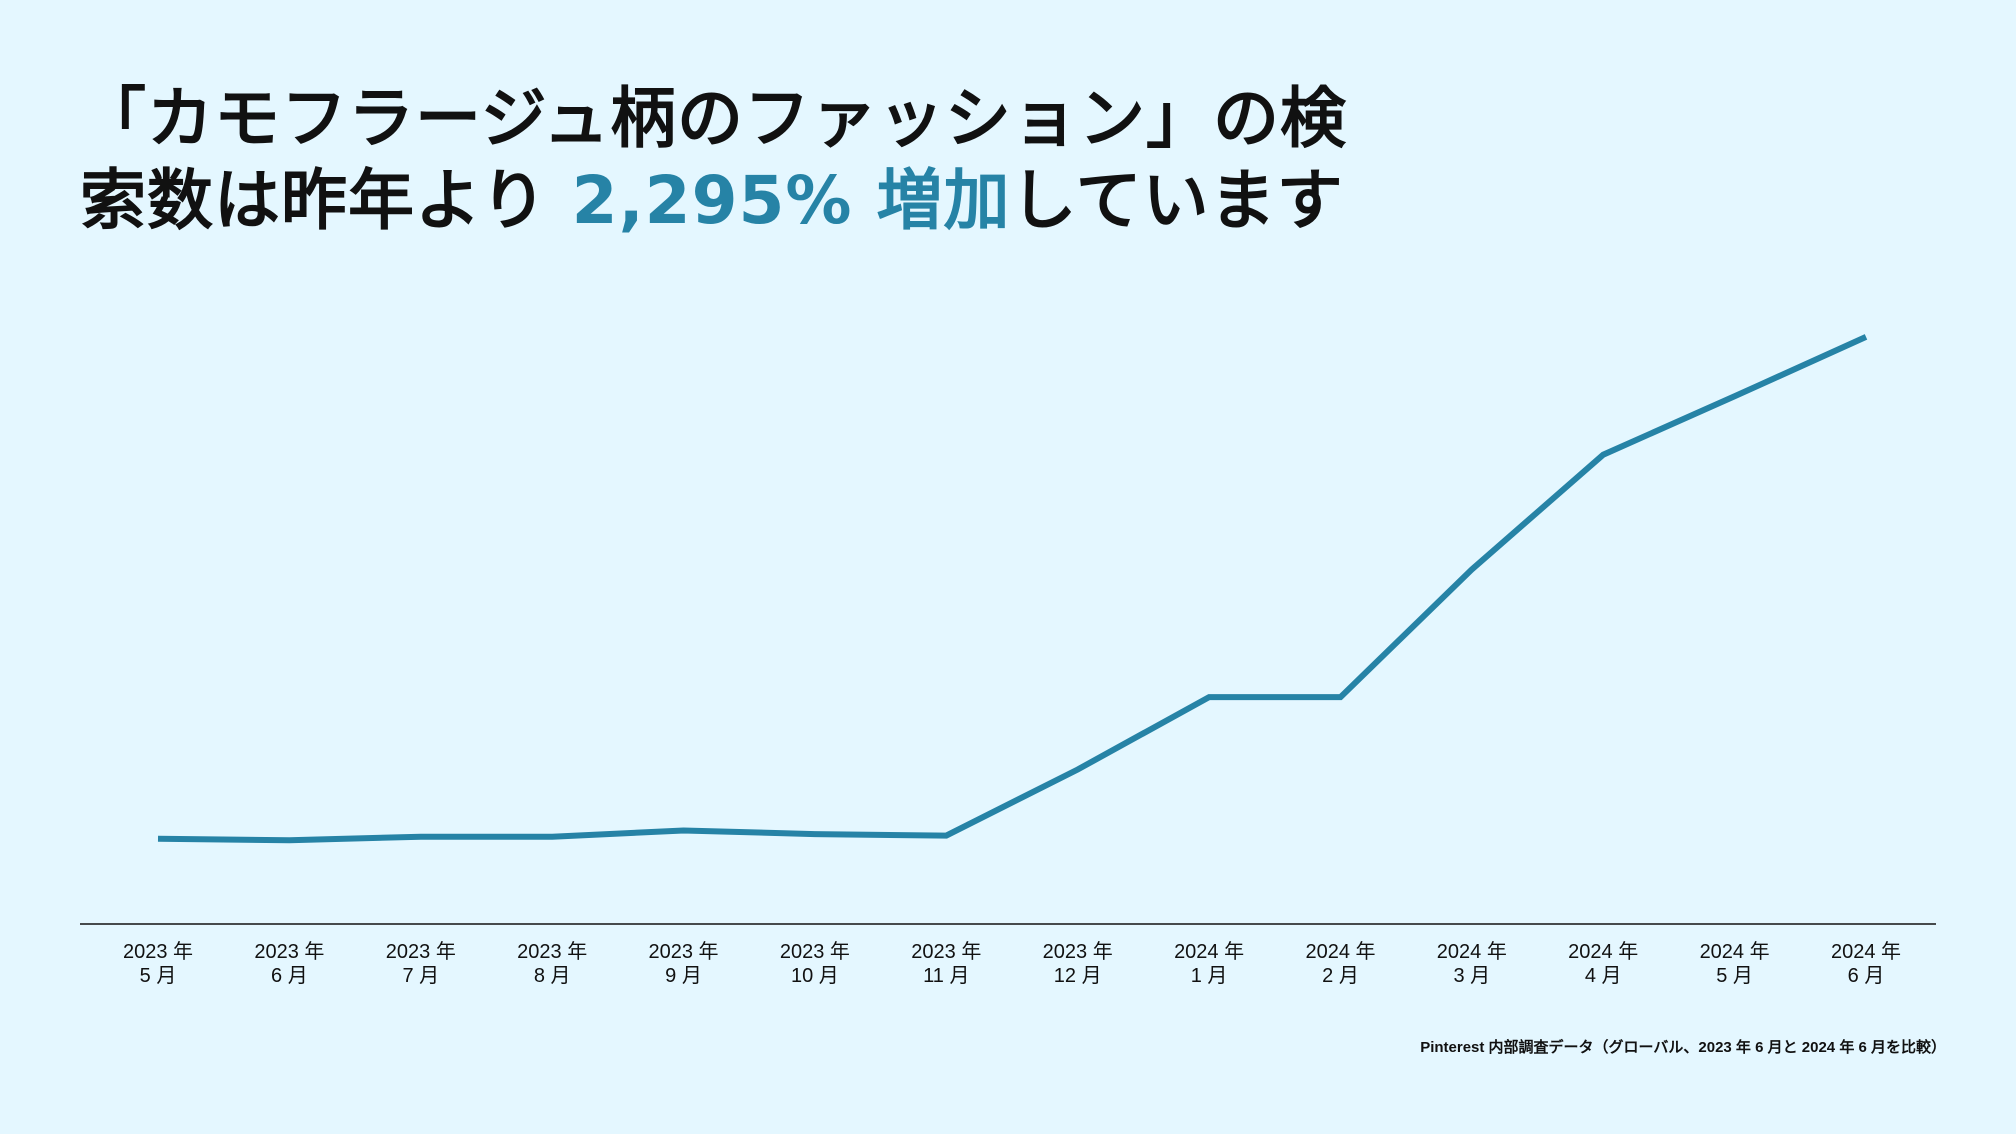  What do you see at coordinates (1471, 976) in the screenshot?
I see `x-tick-month: 3 月` at bounding box center [1471, 976].